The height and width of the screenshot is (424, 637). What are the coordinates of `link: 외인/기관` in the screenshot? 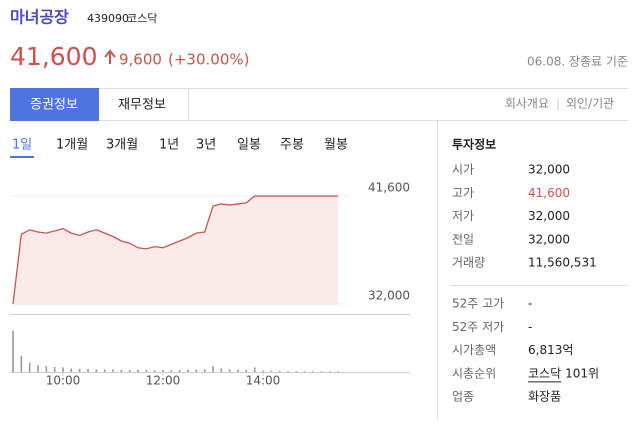 It's located at (590, 104).